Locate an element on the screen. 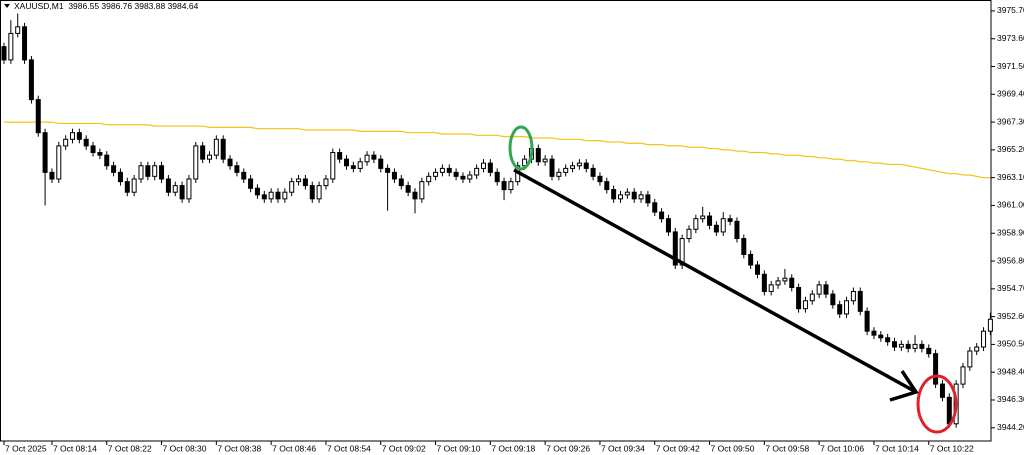 The height and width of the screenshot is (455, 1024). header-icon is located at coordinates (7, 6).